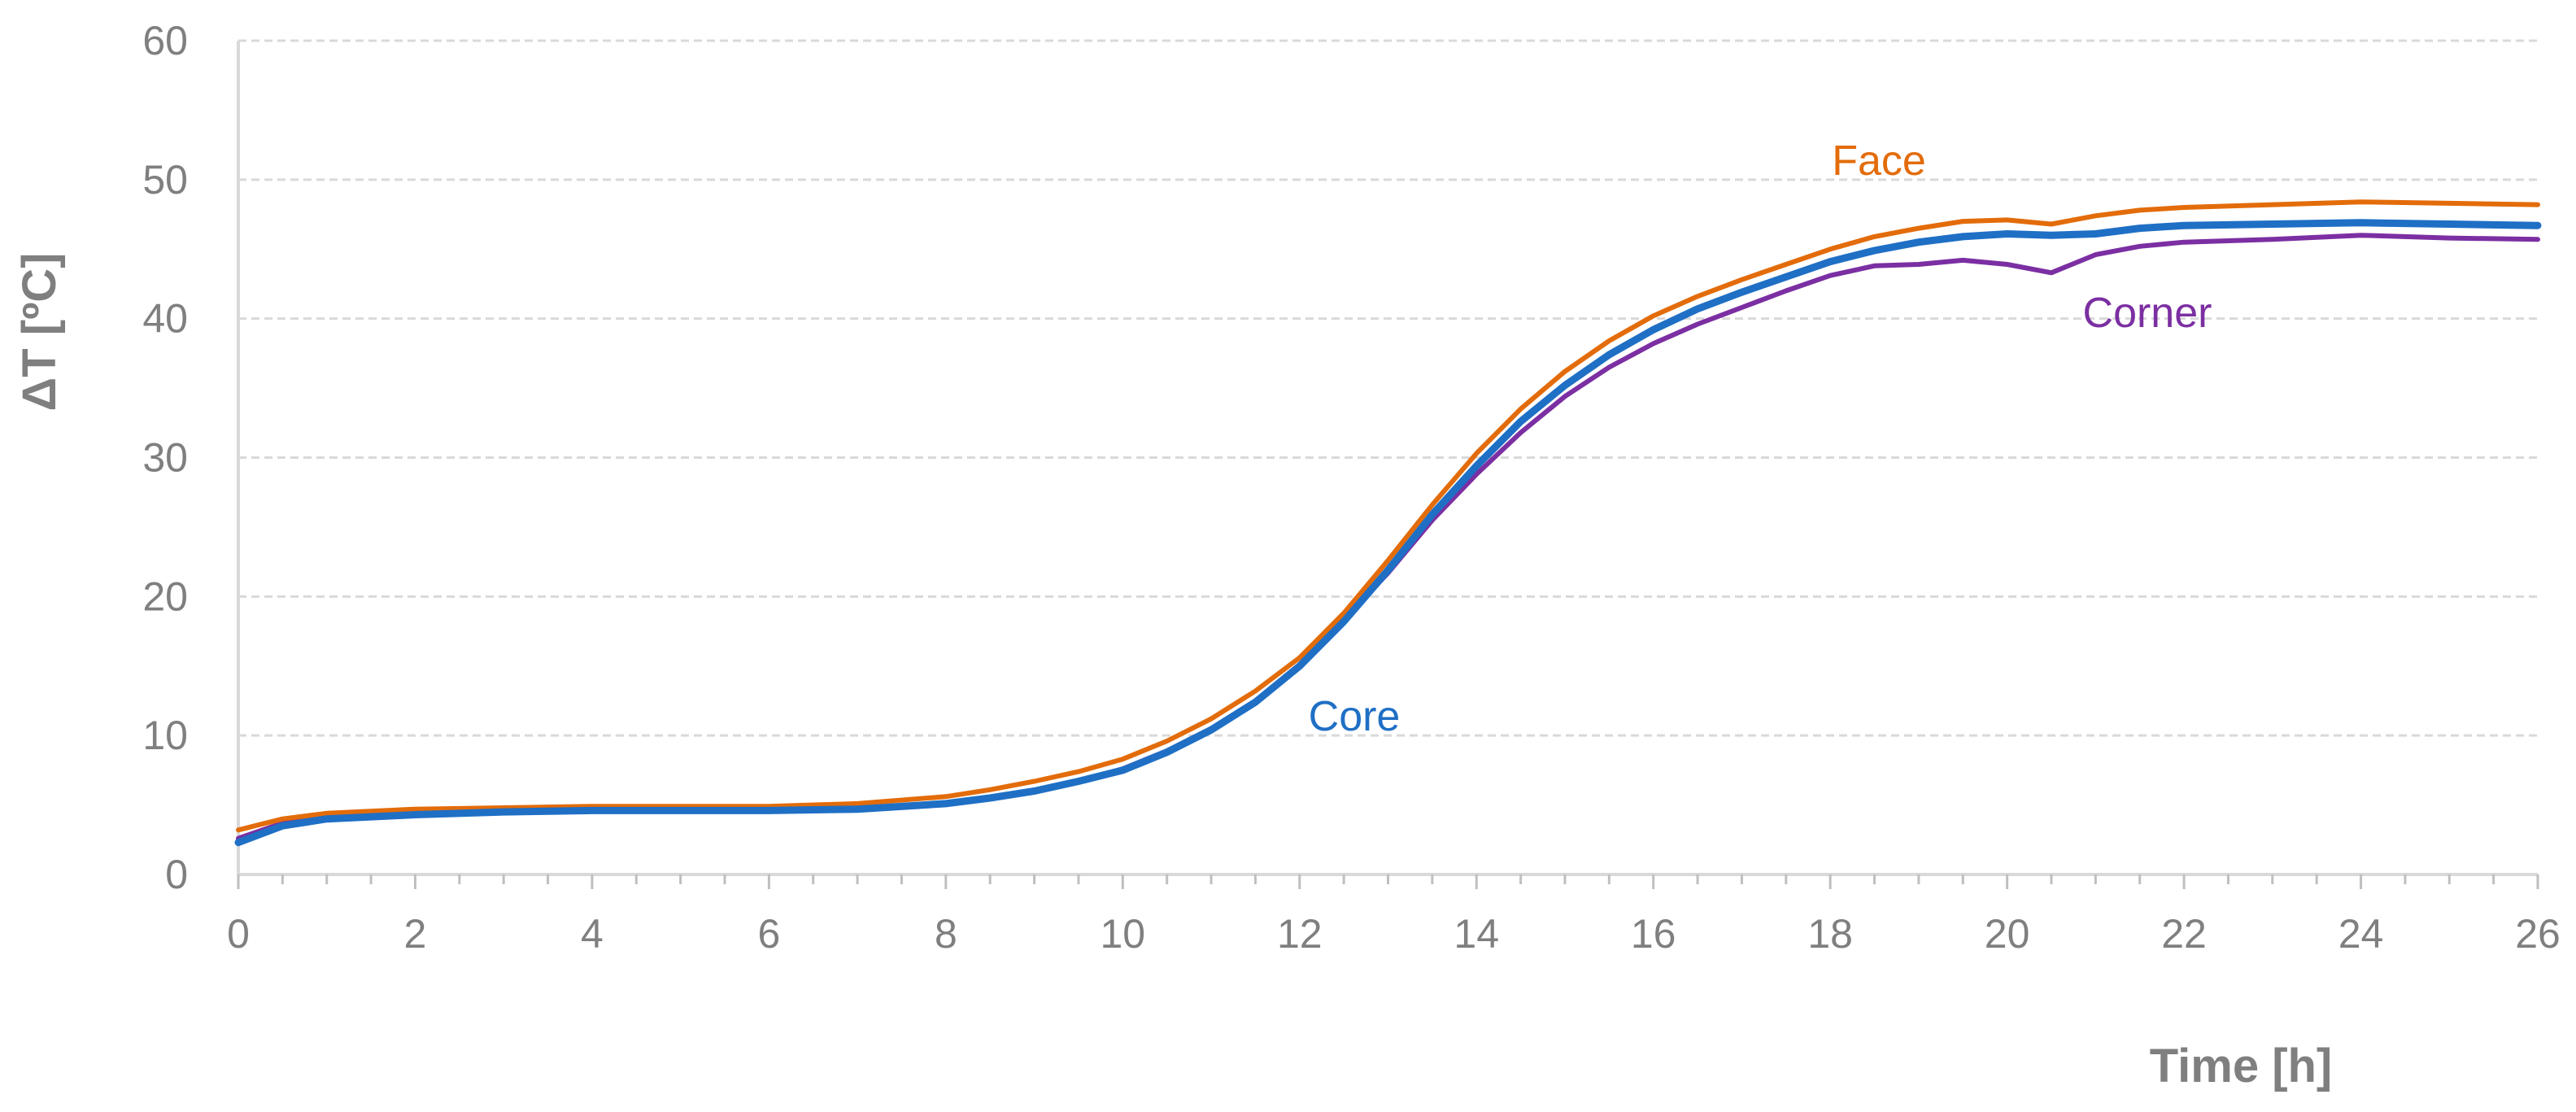  Describe the element at coordinates (165, 735) in the screenshot. I see `y-tick-label: 10` at that location.